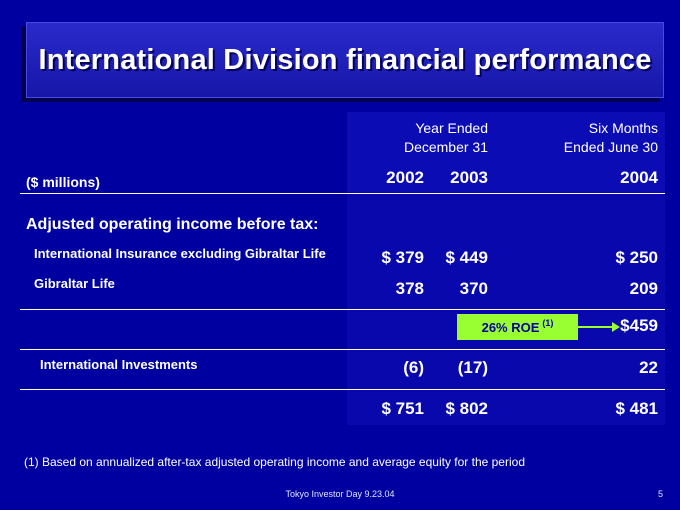  Describe the element at coordinates (473, 288) in the screenshot. I see `gibraltar-2003: 370` at that location.